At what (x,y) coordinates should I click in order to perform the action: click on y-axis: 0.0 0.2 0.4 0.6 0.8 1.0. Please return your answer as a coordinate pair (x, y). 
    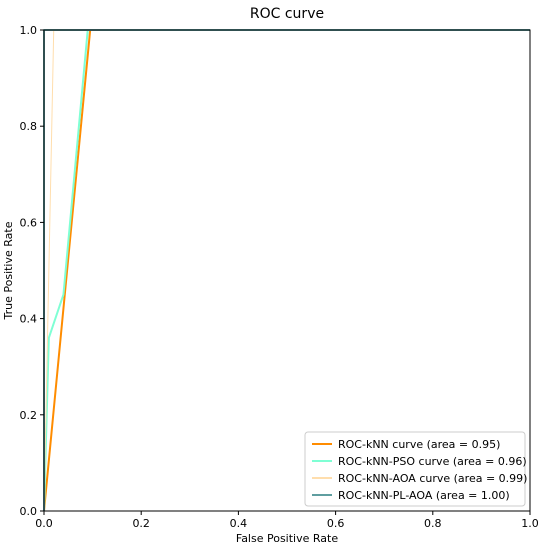
    Looking at the image, I should click on (32, 271).